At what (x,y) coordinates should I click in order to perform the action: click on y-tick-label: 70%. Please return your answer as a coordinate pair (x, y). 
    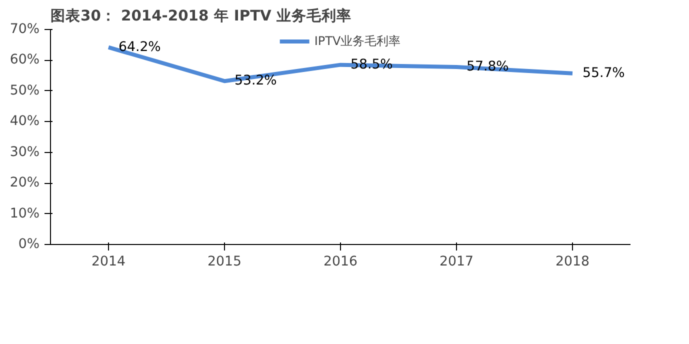
    Looking at the image, I should click on (25, 29).